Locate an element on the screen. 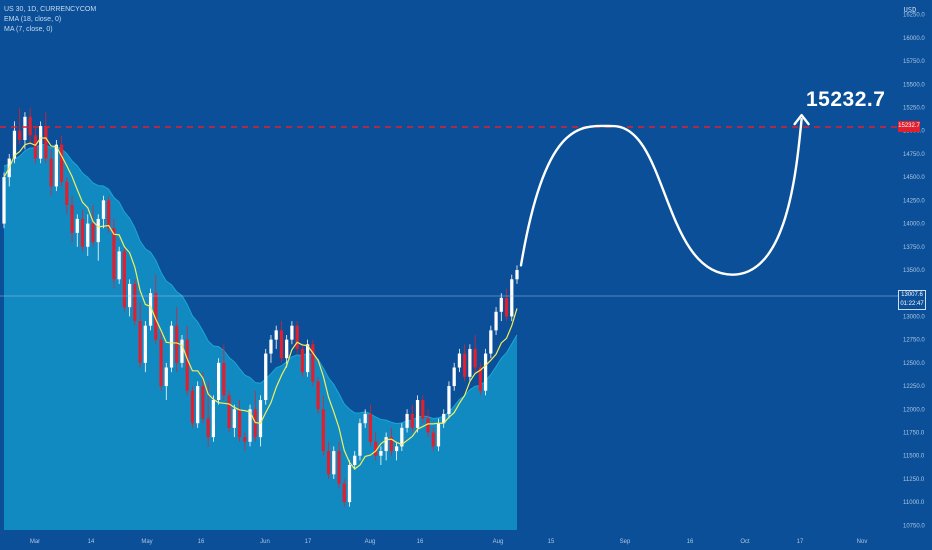 Image resolution: width=932 pixels, height=550 pixels. x-tick-label: Nov is located at coordinates (862, 542).